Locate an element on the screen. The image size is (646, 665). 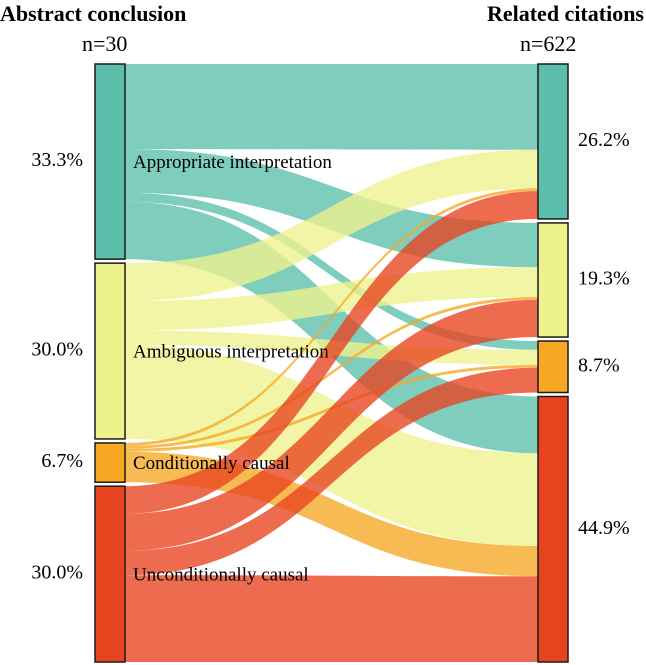
left-node-conditionally-causal is located at coordinates (110, 462).